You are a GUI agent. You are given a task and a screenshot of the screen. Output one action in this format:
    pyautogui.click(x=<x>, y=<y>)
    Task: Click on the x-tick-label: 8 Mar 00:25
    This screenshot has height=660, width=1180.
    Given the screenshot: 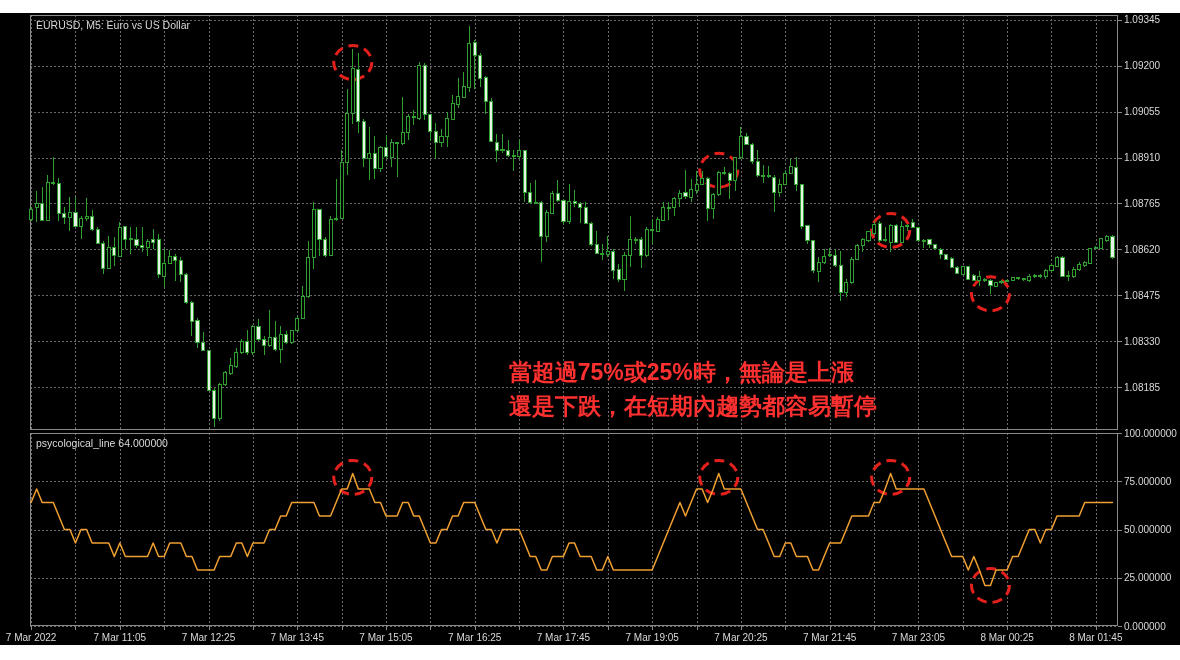 What is the action you would take?
    pyautogui.click(x=1007, y=637)
    